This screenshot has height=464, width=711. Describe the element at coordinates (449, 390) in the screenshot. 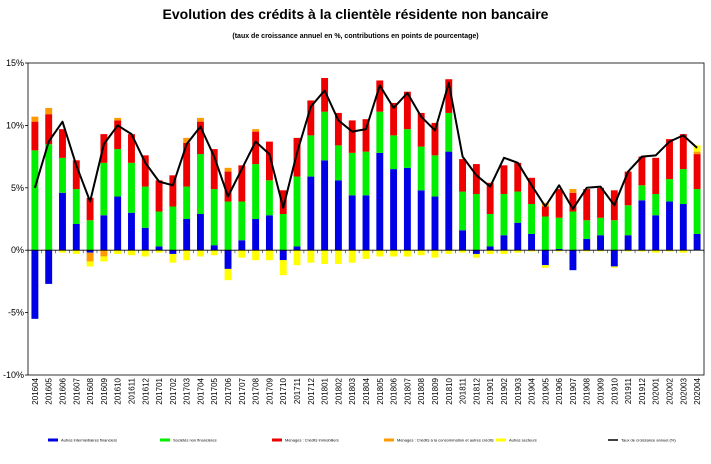

I see `x-tick-label: 201810` at that location.